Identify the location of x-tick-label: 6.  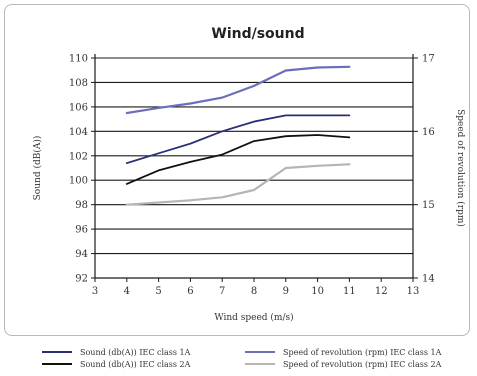
(190, 291).